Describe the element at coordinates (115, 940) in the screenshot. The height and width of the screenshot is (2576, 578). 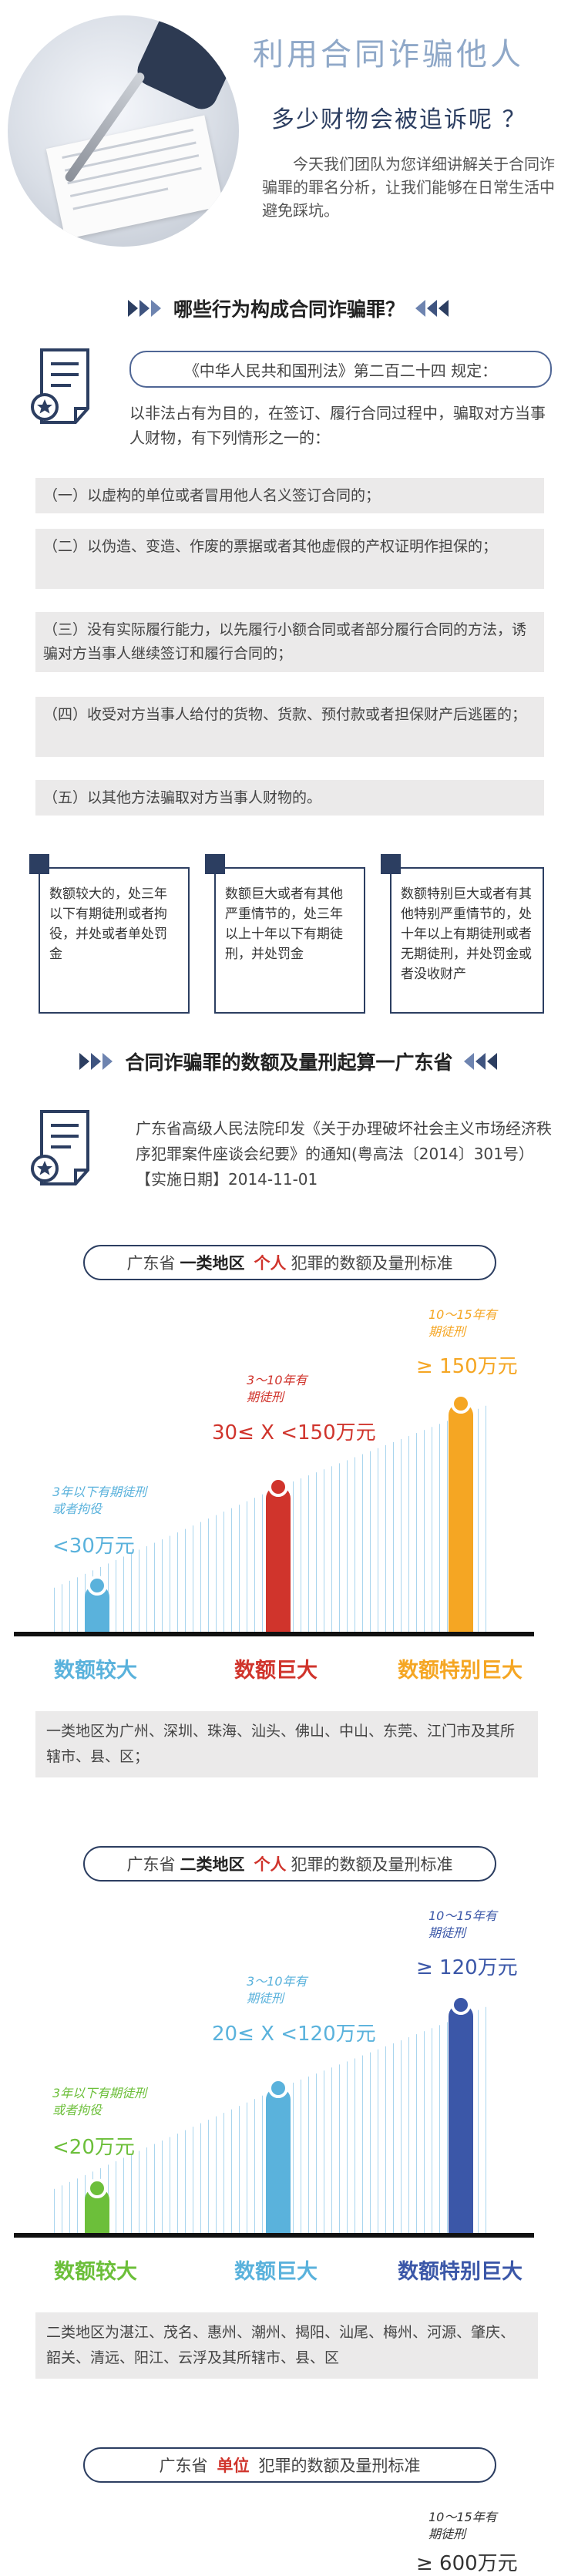
I see `penalty-box-1: 数额较大的，处三年以下有期徒刑或者拘役，并处或者单处罚金` at that location.